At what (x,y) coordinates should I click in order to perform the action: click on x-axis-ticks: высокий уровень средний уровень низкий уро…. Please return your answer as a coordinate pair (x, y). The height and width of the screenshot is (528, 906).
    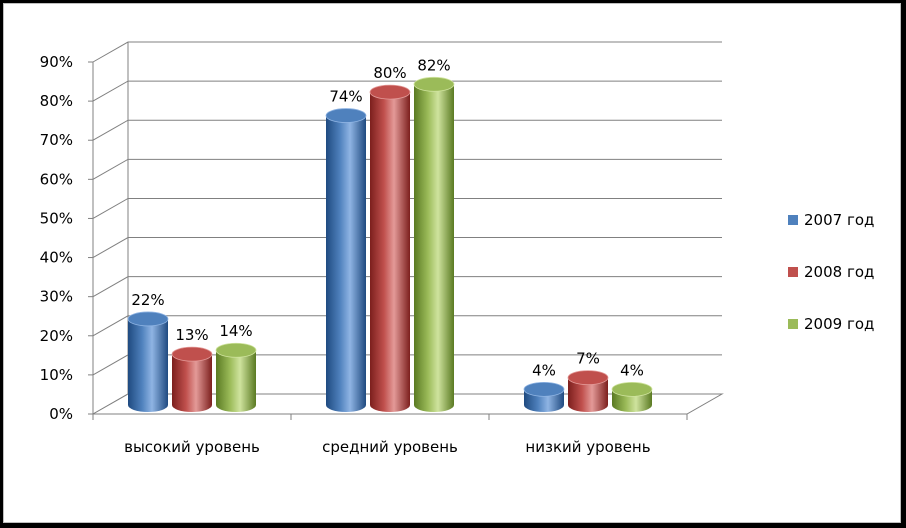
    Looking at the image, I should click on (390, 435).